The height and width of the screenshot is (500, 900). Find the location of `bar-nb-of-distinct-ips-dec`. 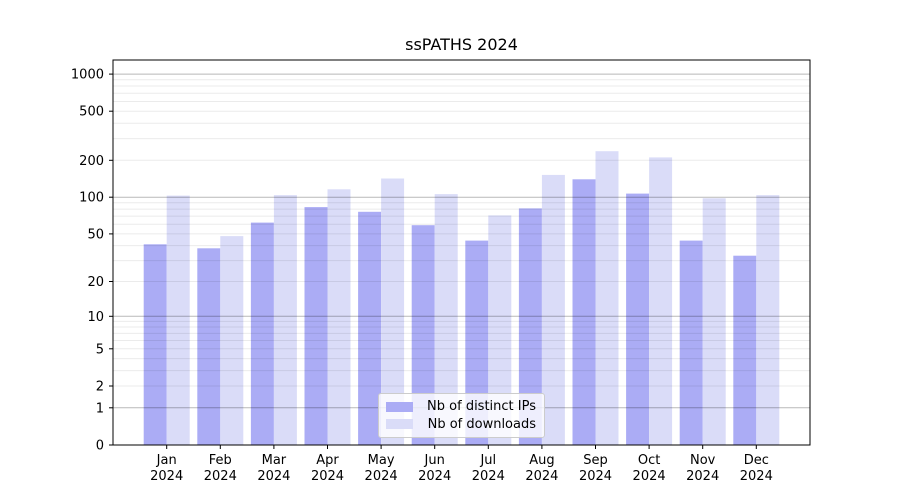

bar-nb-of-distinct-ips-dec is located at coordinates (745, 350).